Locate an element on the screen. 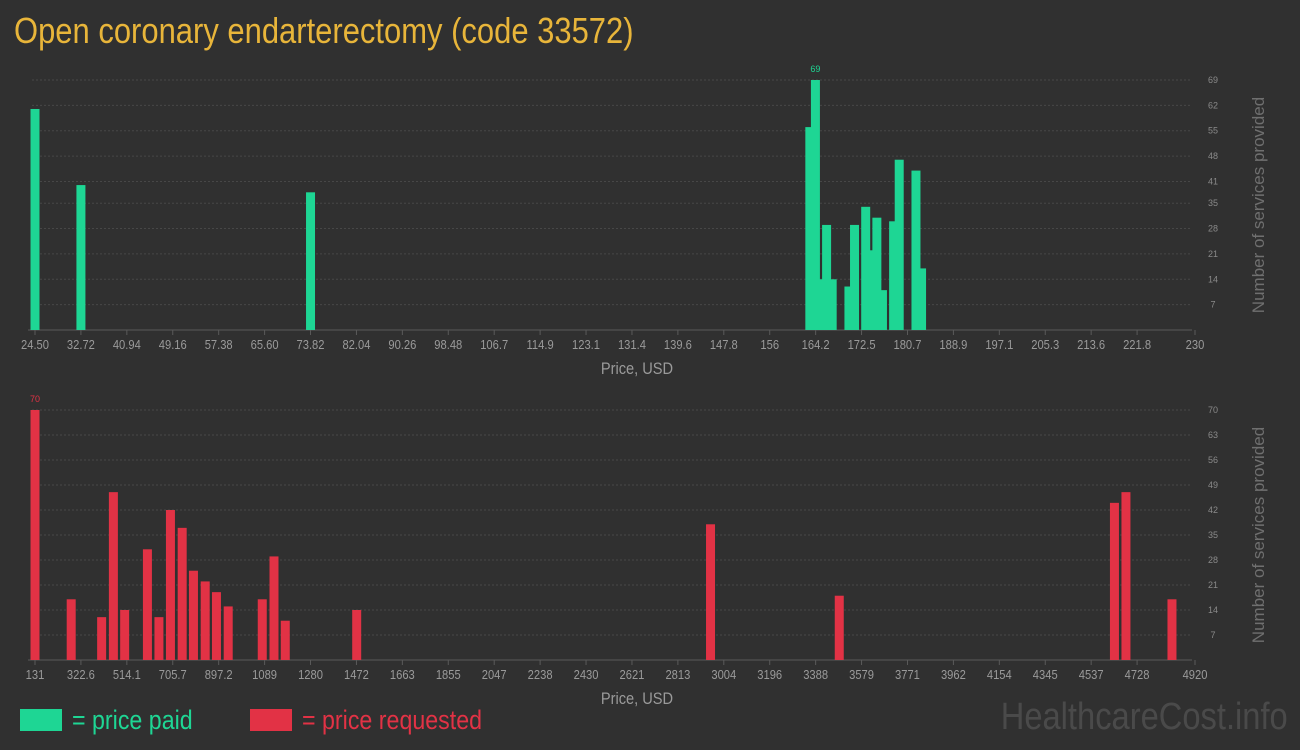  x-tick-label: 3962 is located at coordinates (953, 674).